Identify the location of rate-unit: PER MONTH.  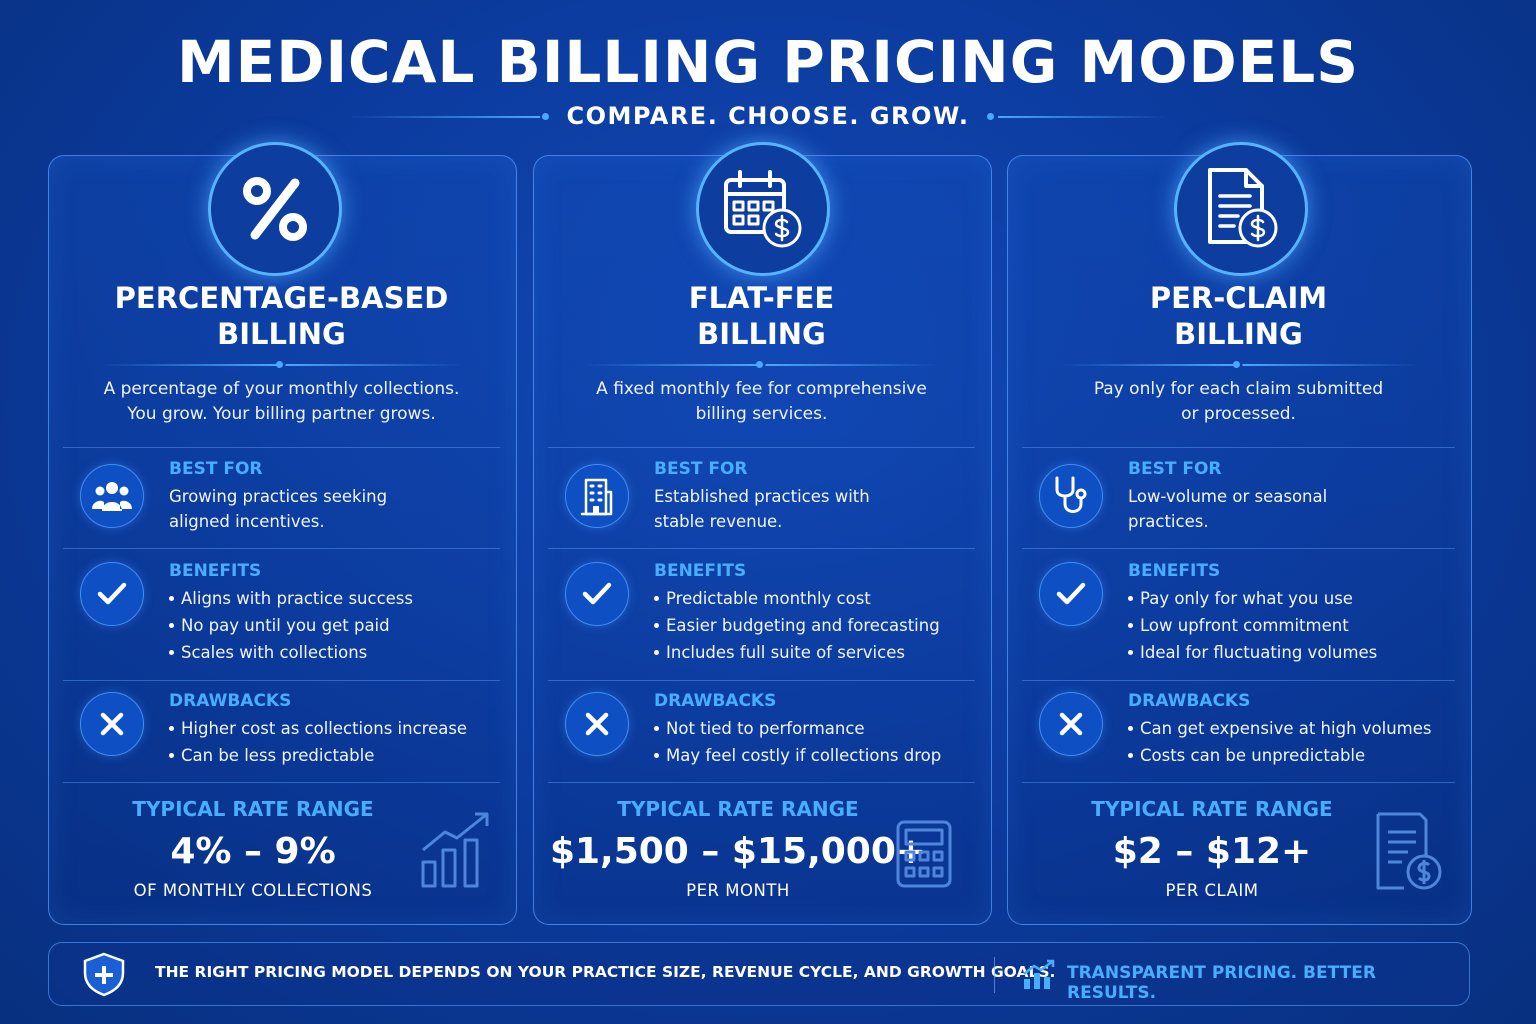
(738, 890).